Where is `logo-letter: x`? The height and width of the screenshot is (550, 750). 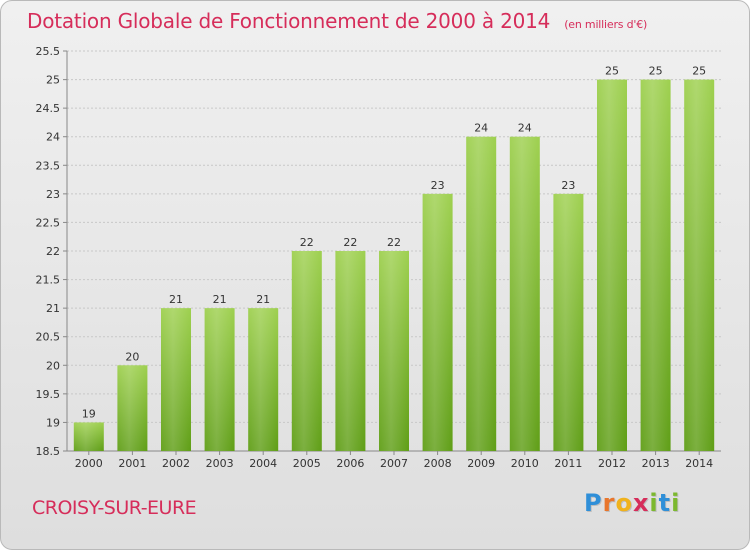 logo-letter: x is located at coordinates (641, 503).